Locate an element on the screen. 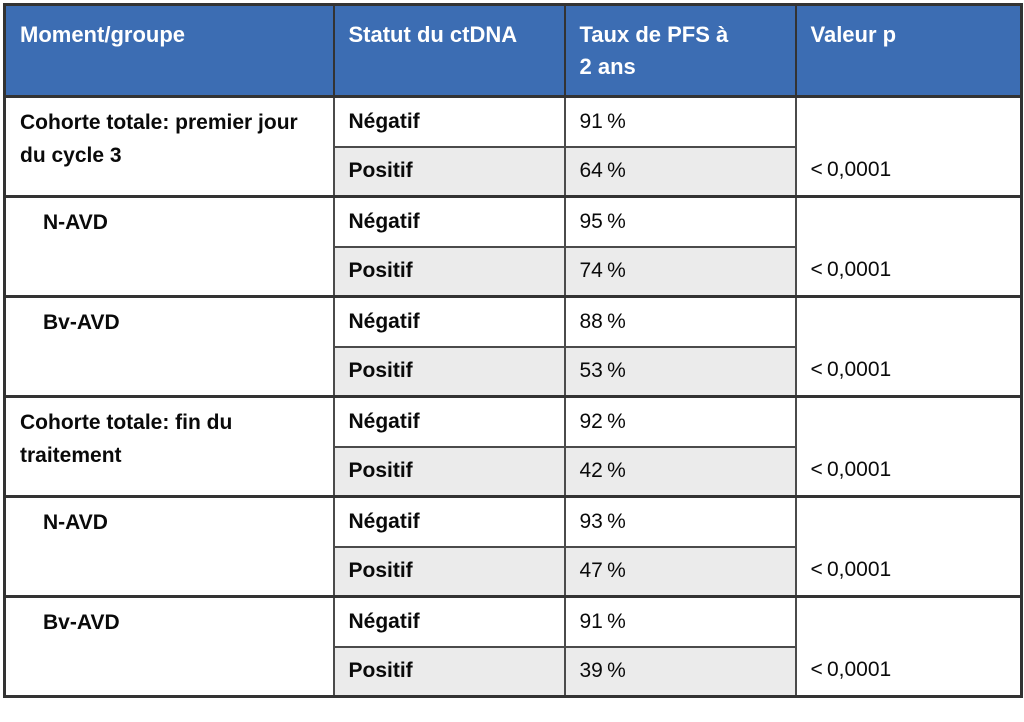  rate-cell: 53 % is located at coordinates (680, 371).